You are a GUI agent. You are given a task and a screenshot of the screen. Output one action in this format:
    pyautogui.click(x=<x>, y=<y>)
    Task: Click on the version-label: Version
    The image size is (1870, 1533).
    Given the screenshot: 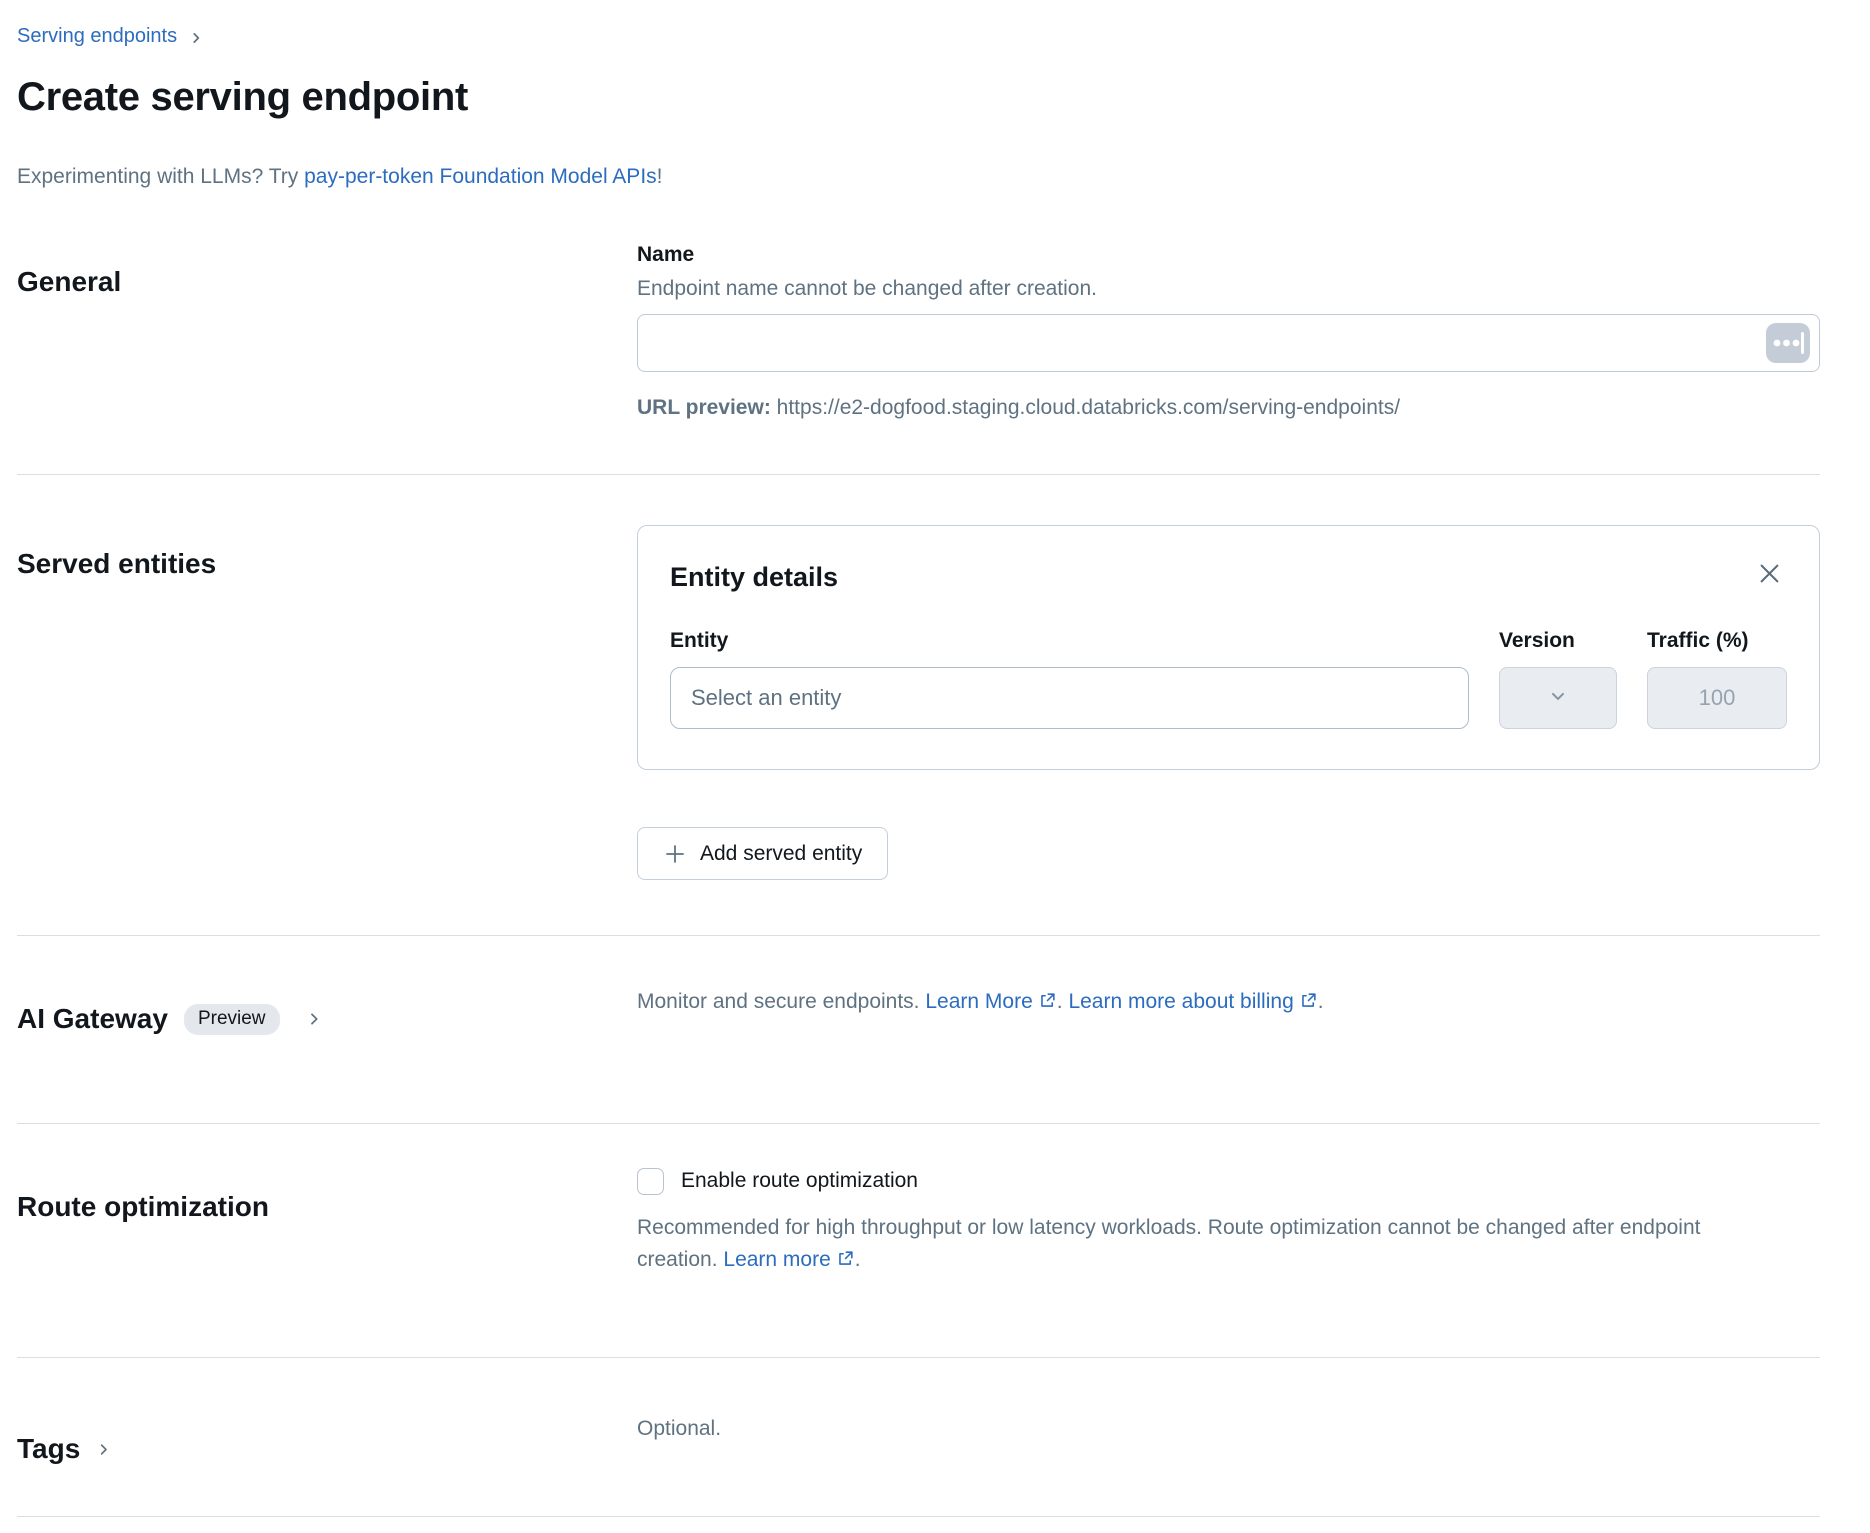 What is the action you would take?
    pyautogui.click(x=1537, y=640)
    